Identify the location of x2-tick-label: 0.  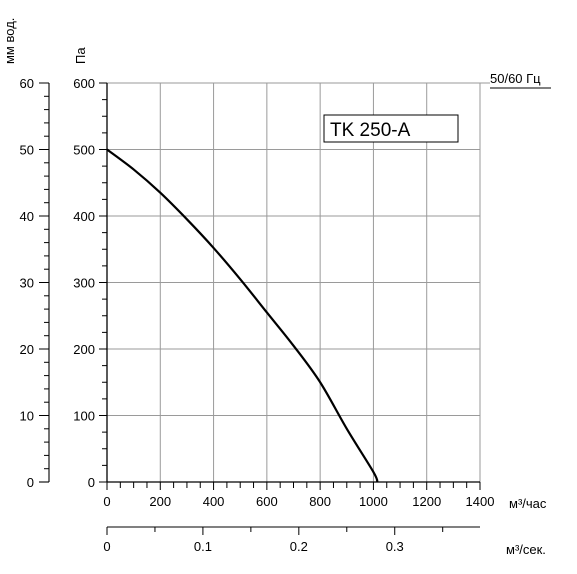
(106, 546).